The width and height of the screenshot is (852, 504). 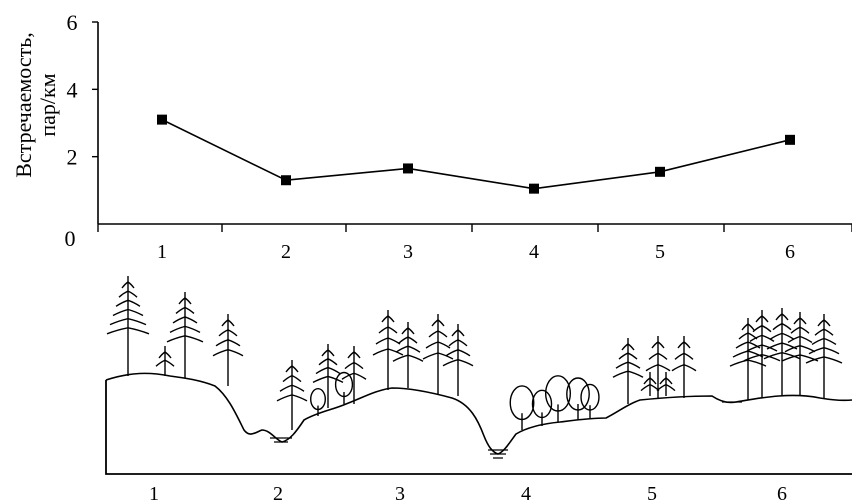 What do you see at coordinates (154, 493) in the screenshot?
I see `profile-section-label: 1` at bounding box center [154, 493].